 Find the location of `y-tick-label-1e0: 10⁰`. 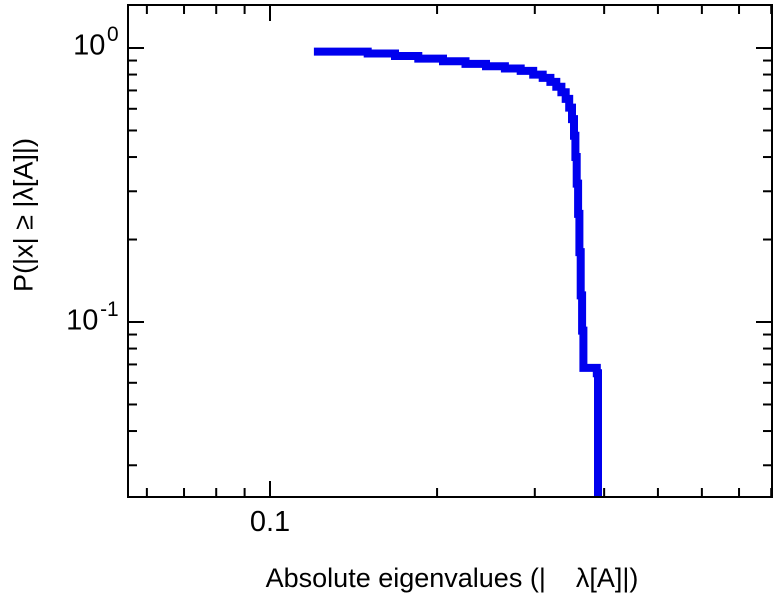

y-tick-label-1e0: 10⁰ is located at coordinates (96, 43).